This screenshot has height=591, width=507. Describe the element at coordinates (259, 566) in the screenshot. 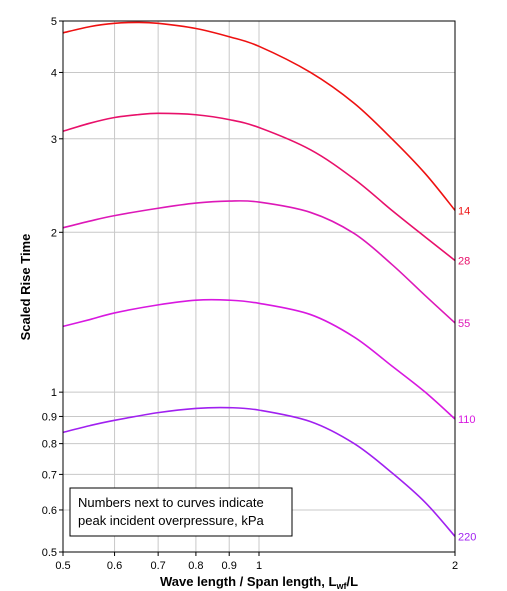

I see `x-tick-label: 1` at that location.